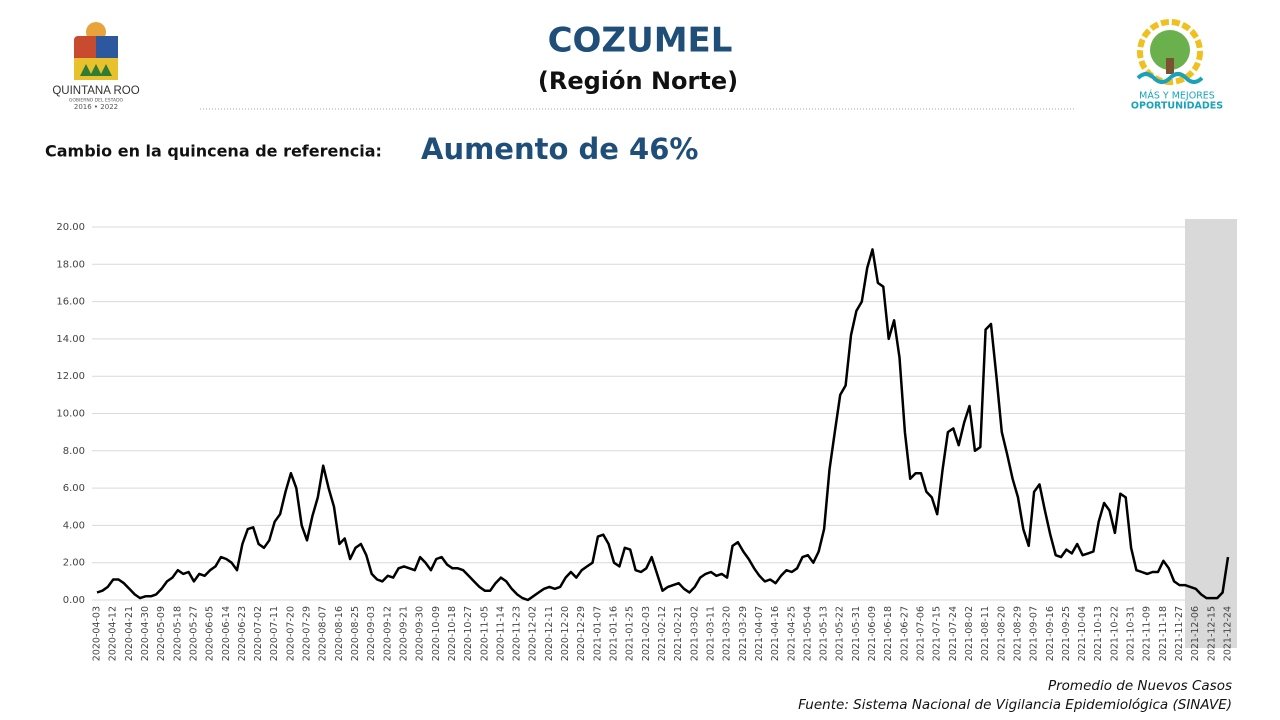 This screenshot has width=1280, height=720. I want to click on x-tick-label: 2021-04-16, so click(775, 633).